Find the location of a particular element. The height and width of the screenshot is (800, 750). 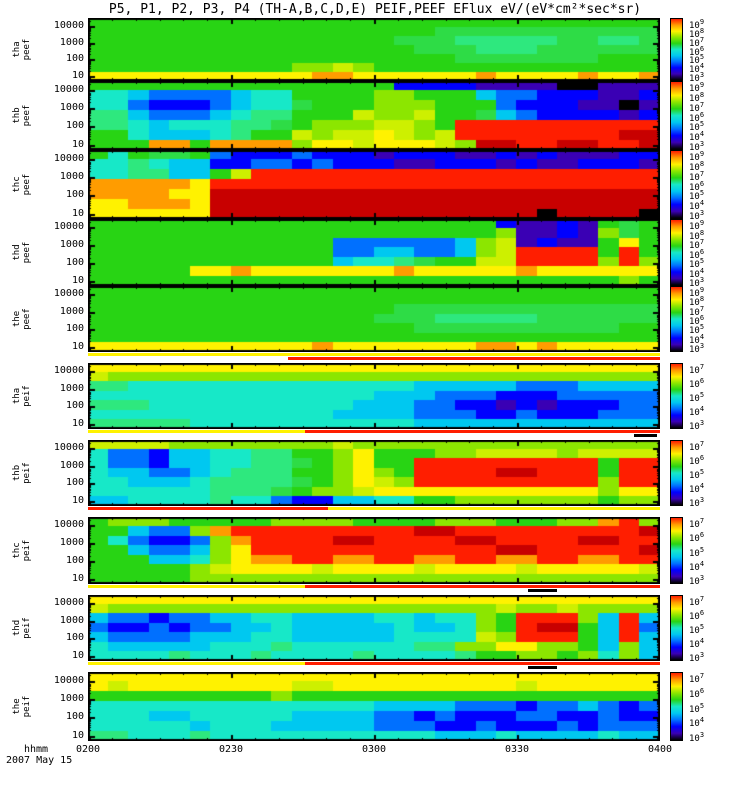

x-tick-label: 0330 is located at coordinates (517, 749).